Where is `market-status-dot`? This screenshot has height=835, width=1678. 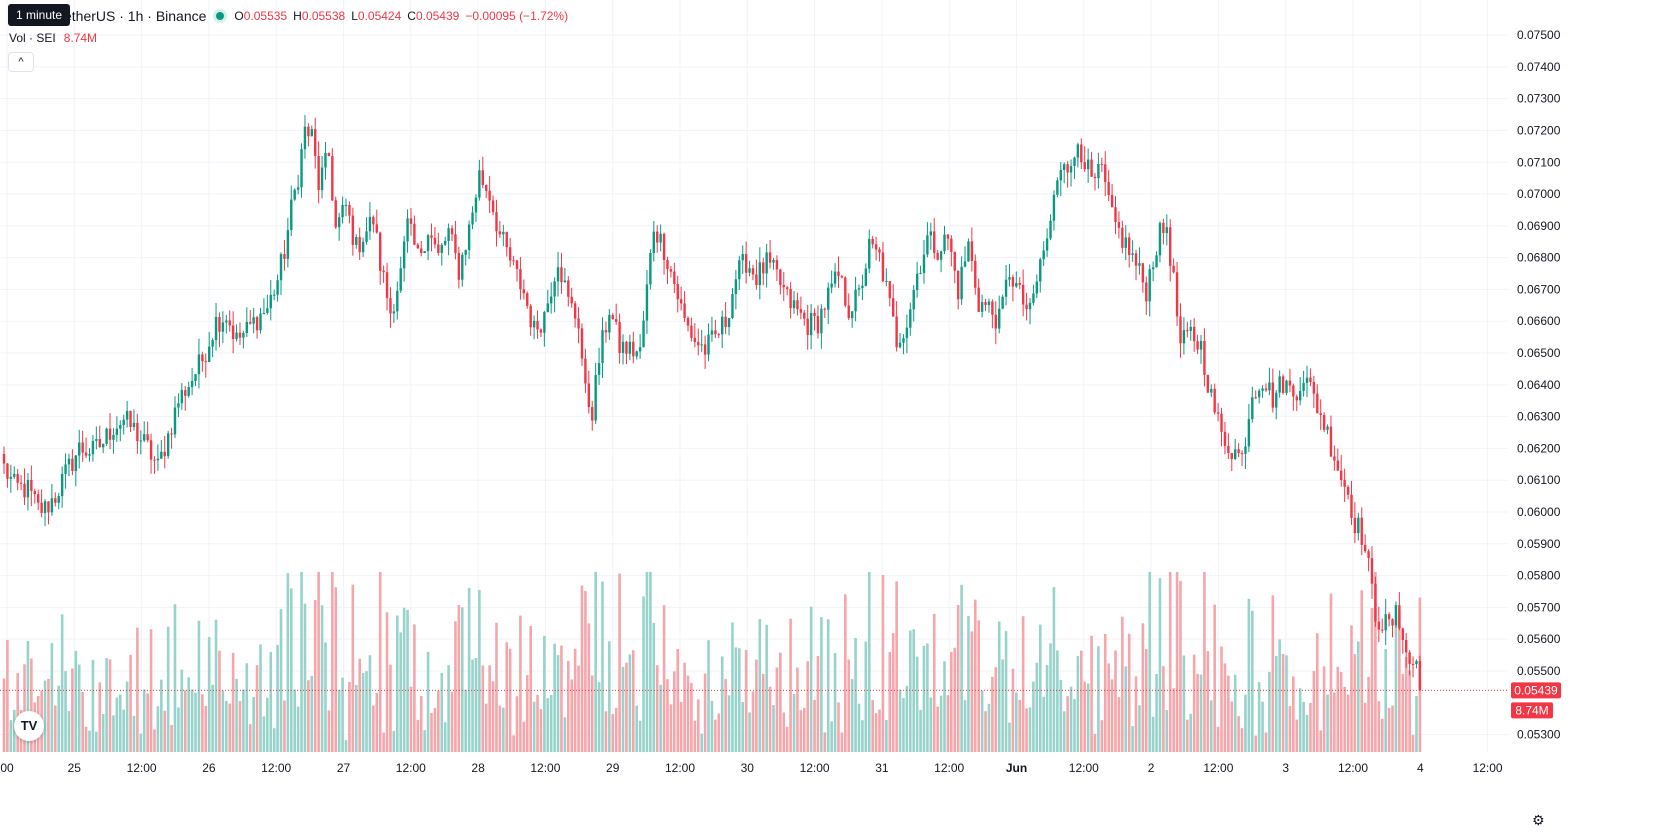 market-status-dot is located at coordinates (220, 16).